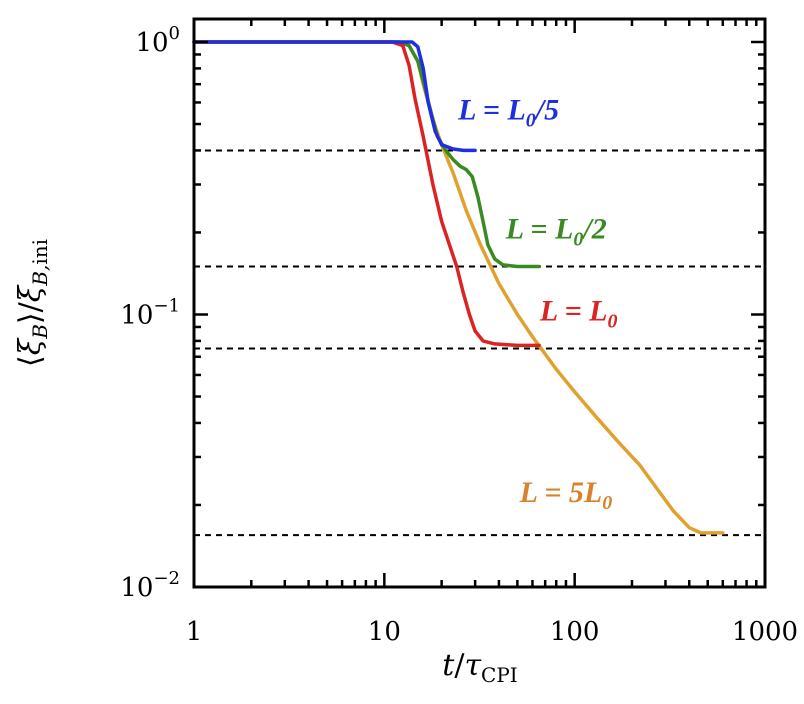 The image size is (804, 704). I want to click on y-axis-label-lang: ⟨, so click(30, 361).